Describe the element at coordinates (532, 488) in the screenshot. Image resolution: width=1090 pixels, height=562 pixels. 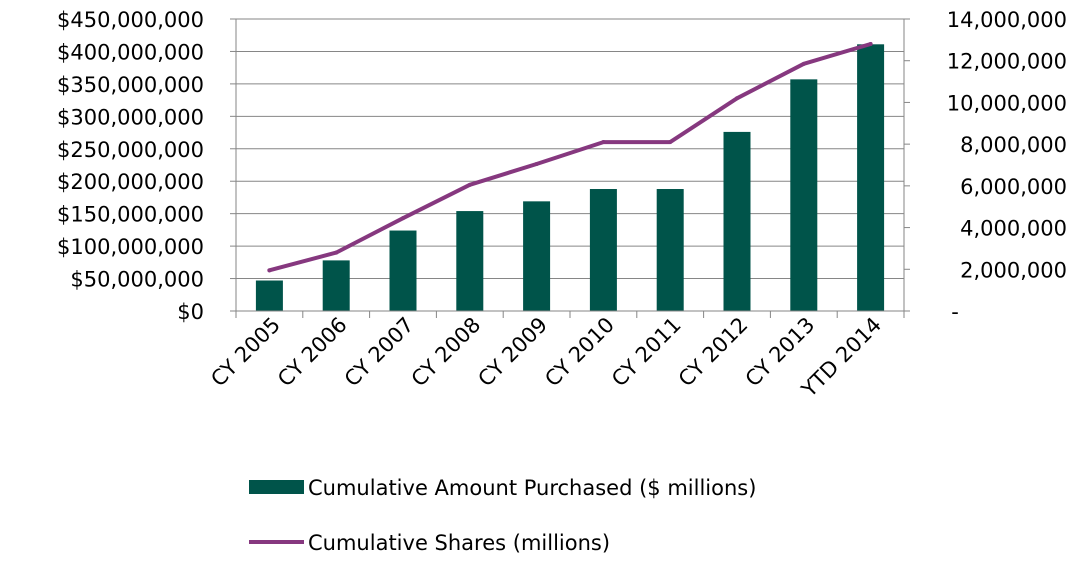
I see `legend-bar-label: Cumulative Amount Purchased ($ millions)` at that location.